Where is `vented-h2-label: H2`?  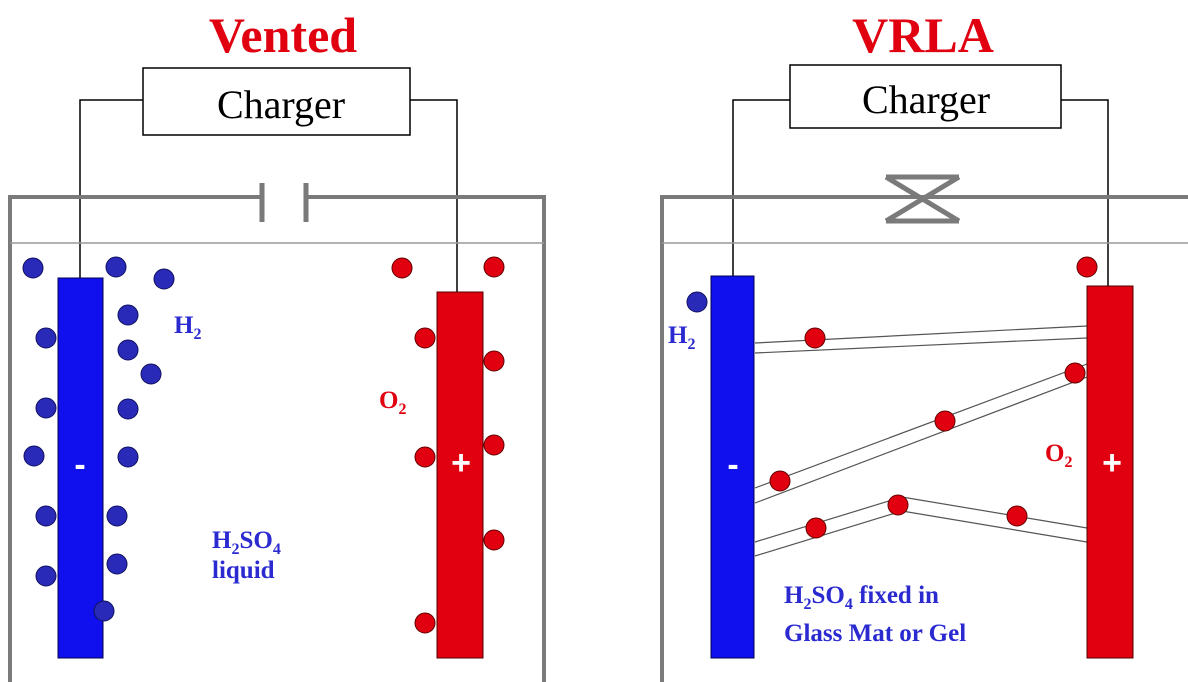
vented-h2-label: H2 is located at coordinates (187, 327).